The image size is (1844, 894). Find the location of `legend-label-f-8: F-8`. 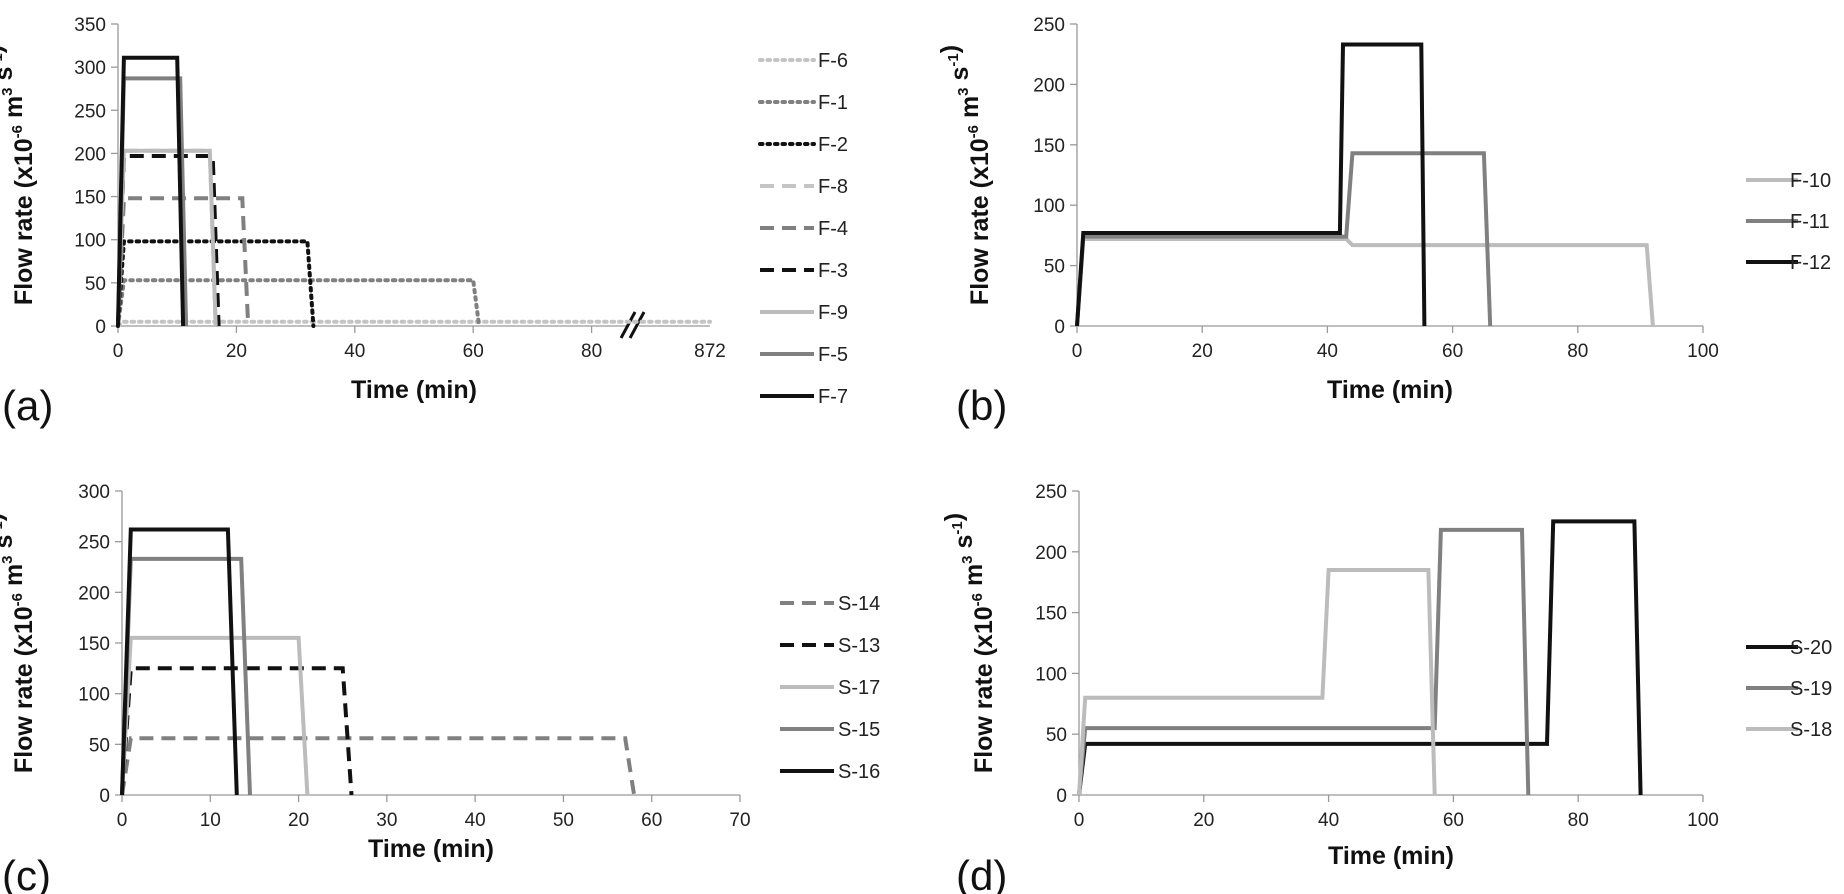

legend-label-f-8: F-8 is located at coordinates (833, 187).